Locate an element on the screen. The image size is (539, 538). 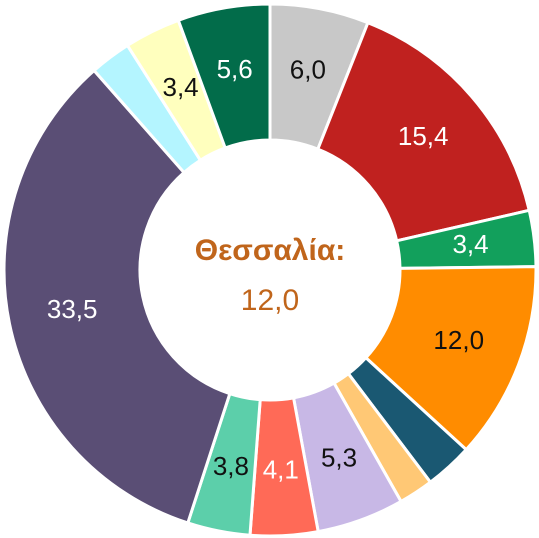
data-label: 6,0 is located at coordinates (308, 69).